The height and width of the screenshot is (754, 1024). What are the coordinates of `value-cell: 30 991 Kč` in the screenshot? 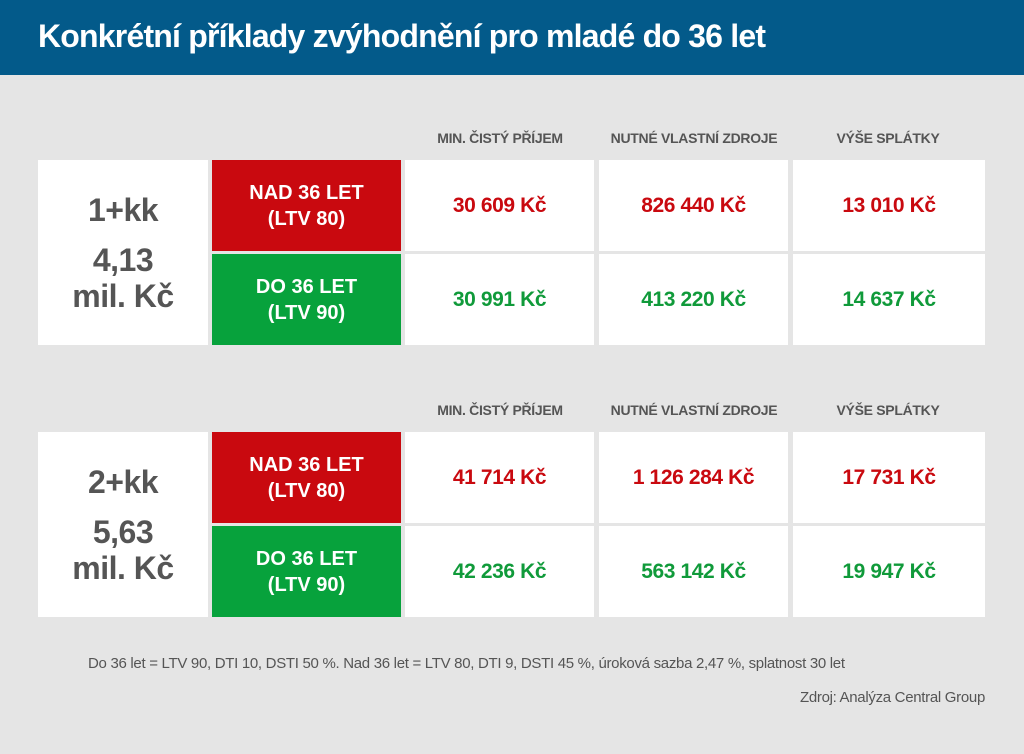 It's located at (499, 299).